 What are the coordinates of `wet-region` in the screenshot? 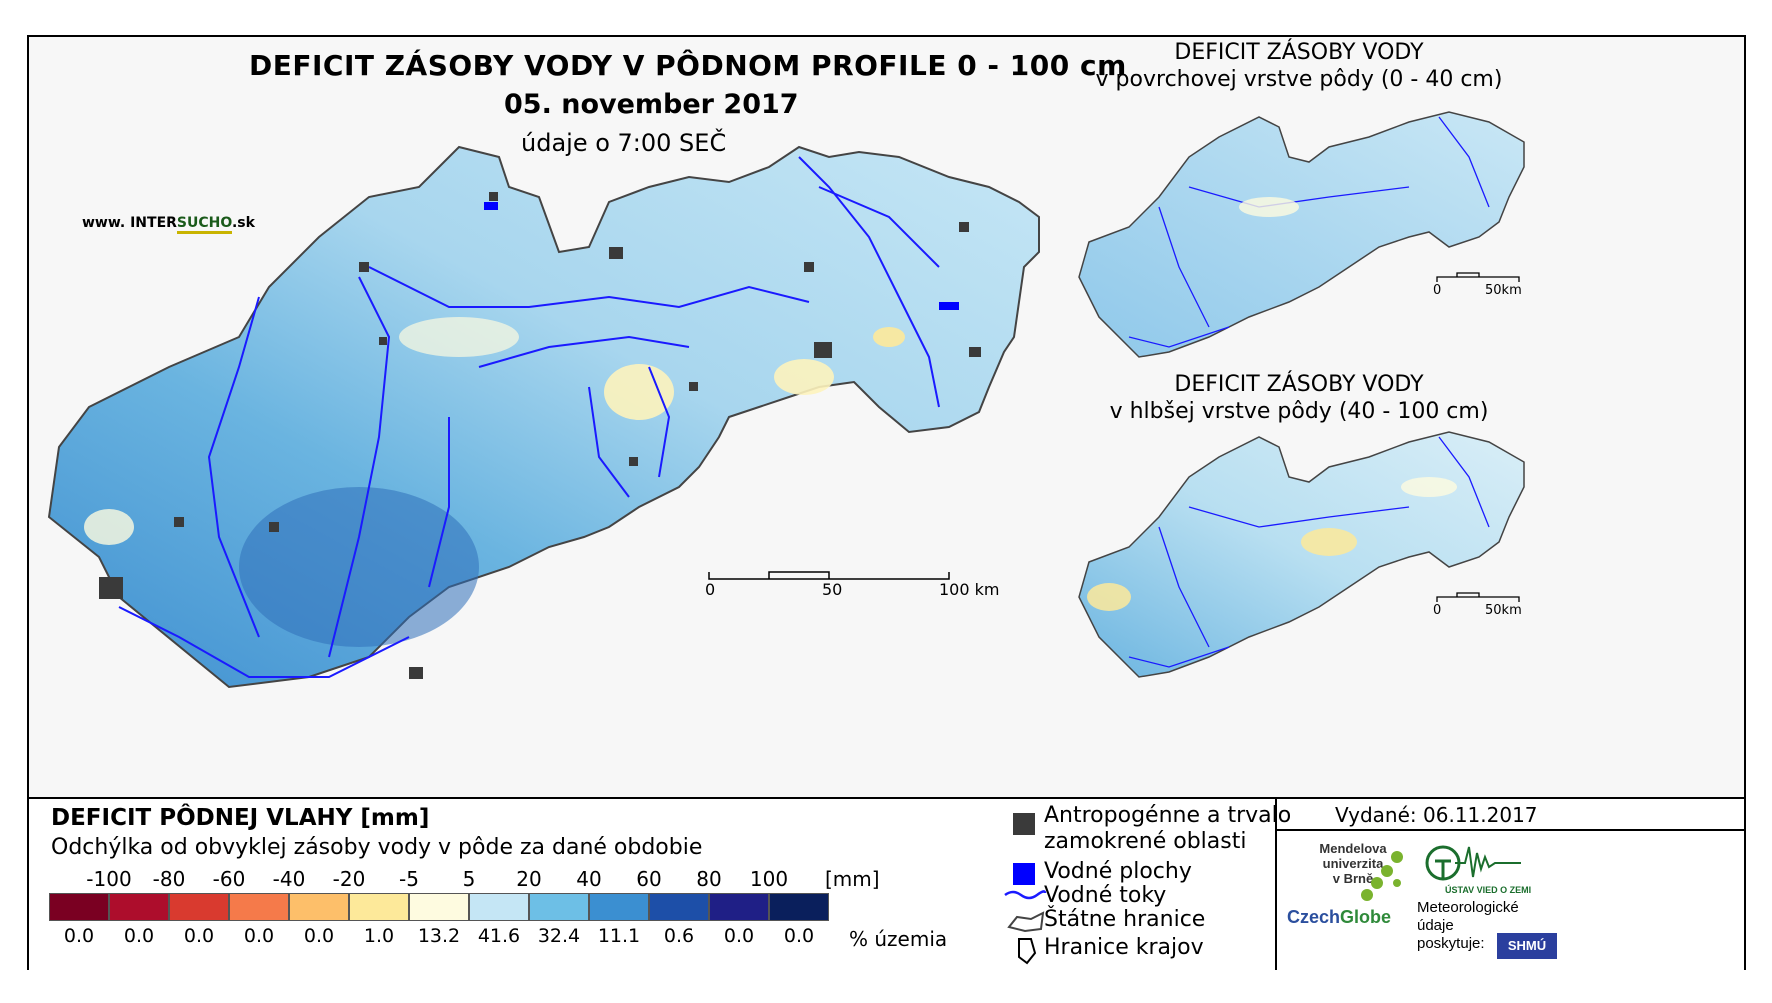 It's located at (359, 567).